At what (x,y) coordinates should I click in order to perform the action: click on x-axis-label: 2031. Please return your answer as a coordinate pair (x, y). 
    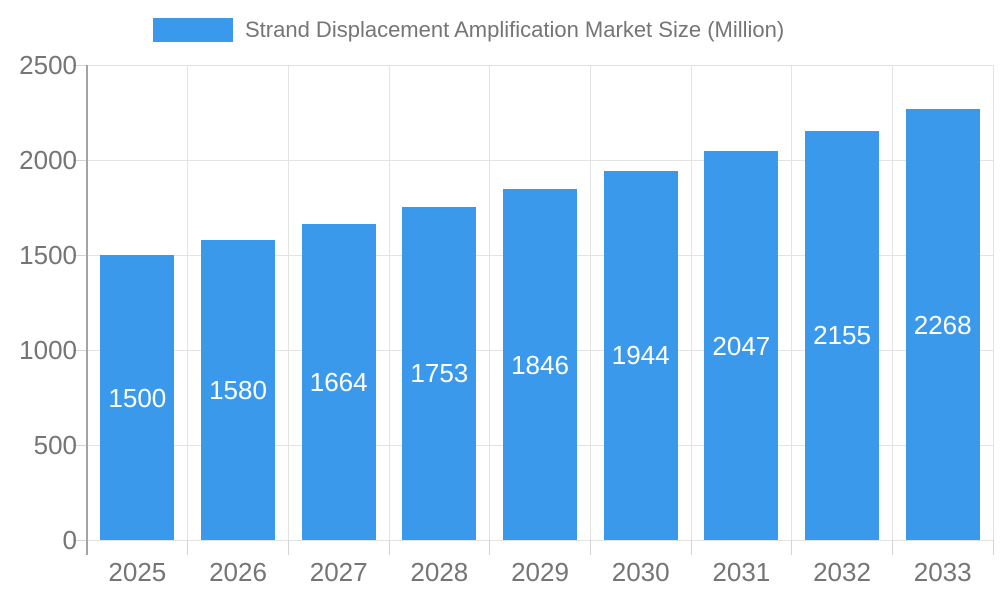
    Looking at the image, I should click on (741, 572).